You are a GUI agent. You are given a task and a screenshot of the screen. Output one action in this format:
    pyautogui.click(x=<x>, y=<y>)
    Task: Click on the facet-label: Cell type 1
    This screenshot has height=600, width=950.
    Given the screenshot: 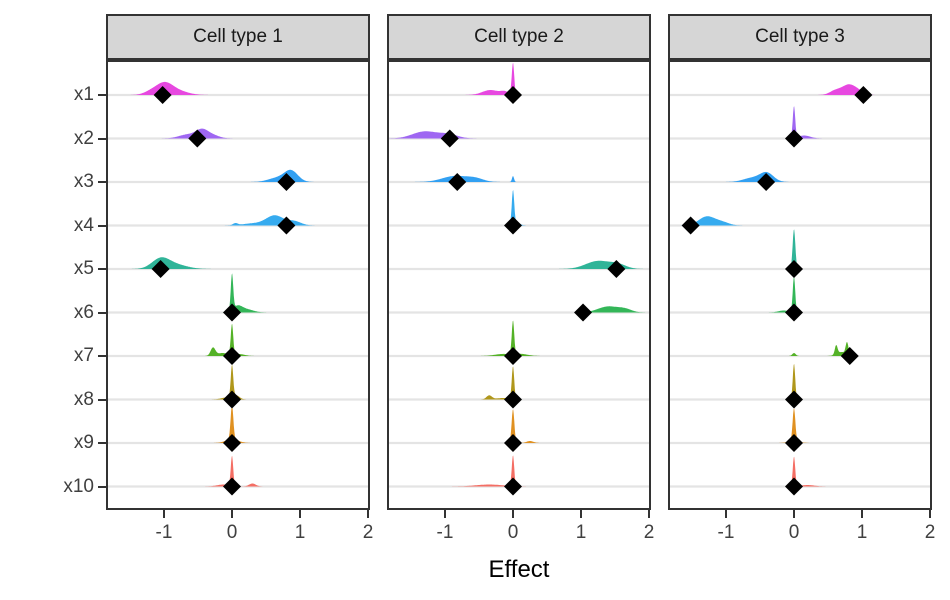 What is the action you would take?
    pyautogui.click(x=238, y=36)
    